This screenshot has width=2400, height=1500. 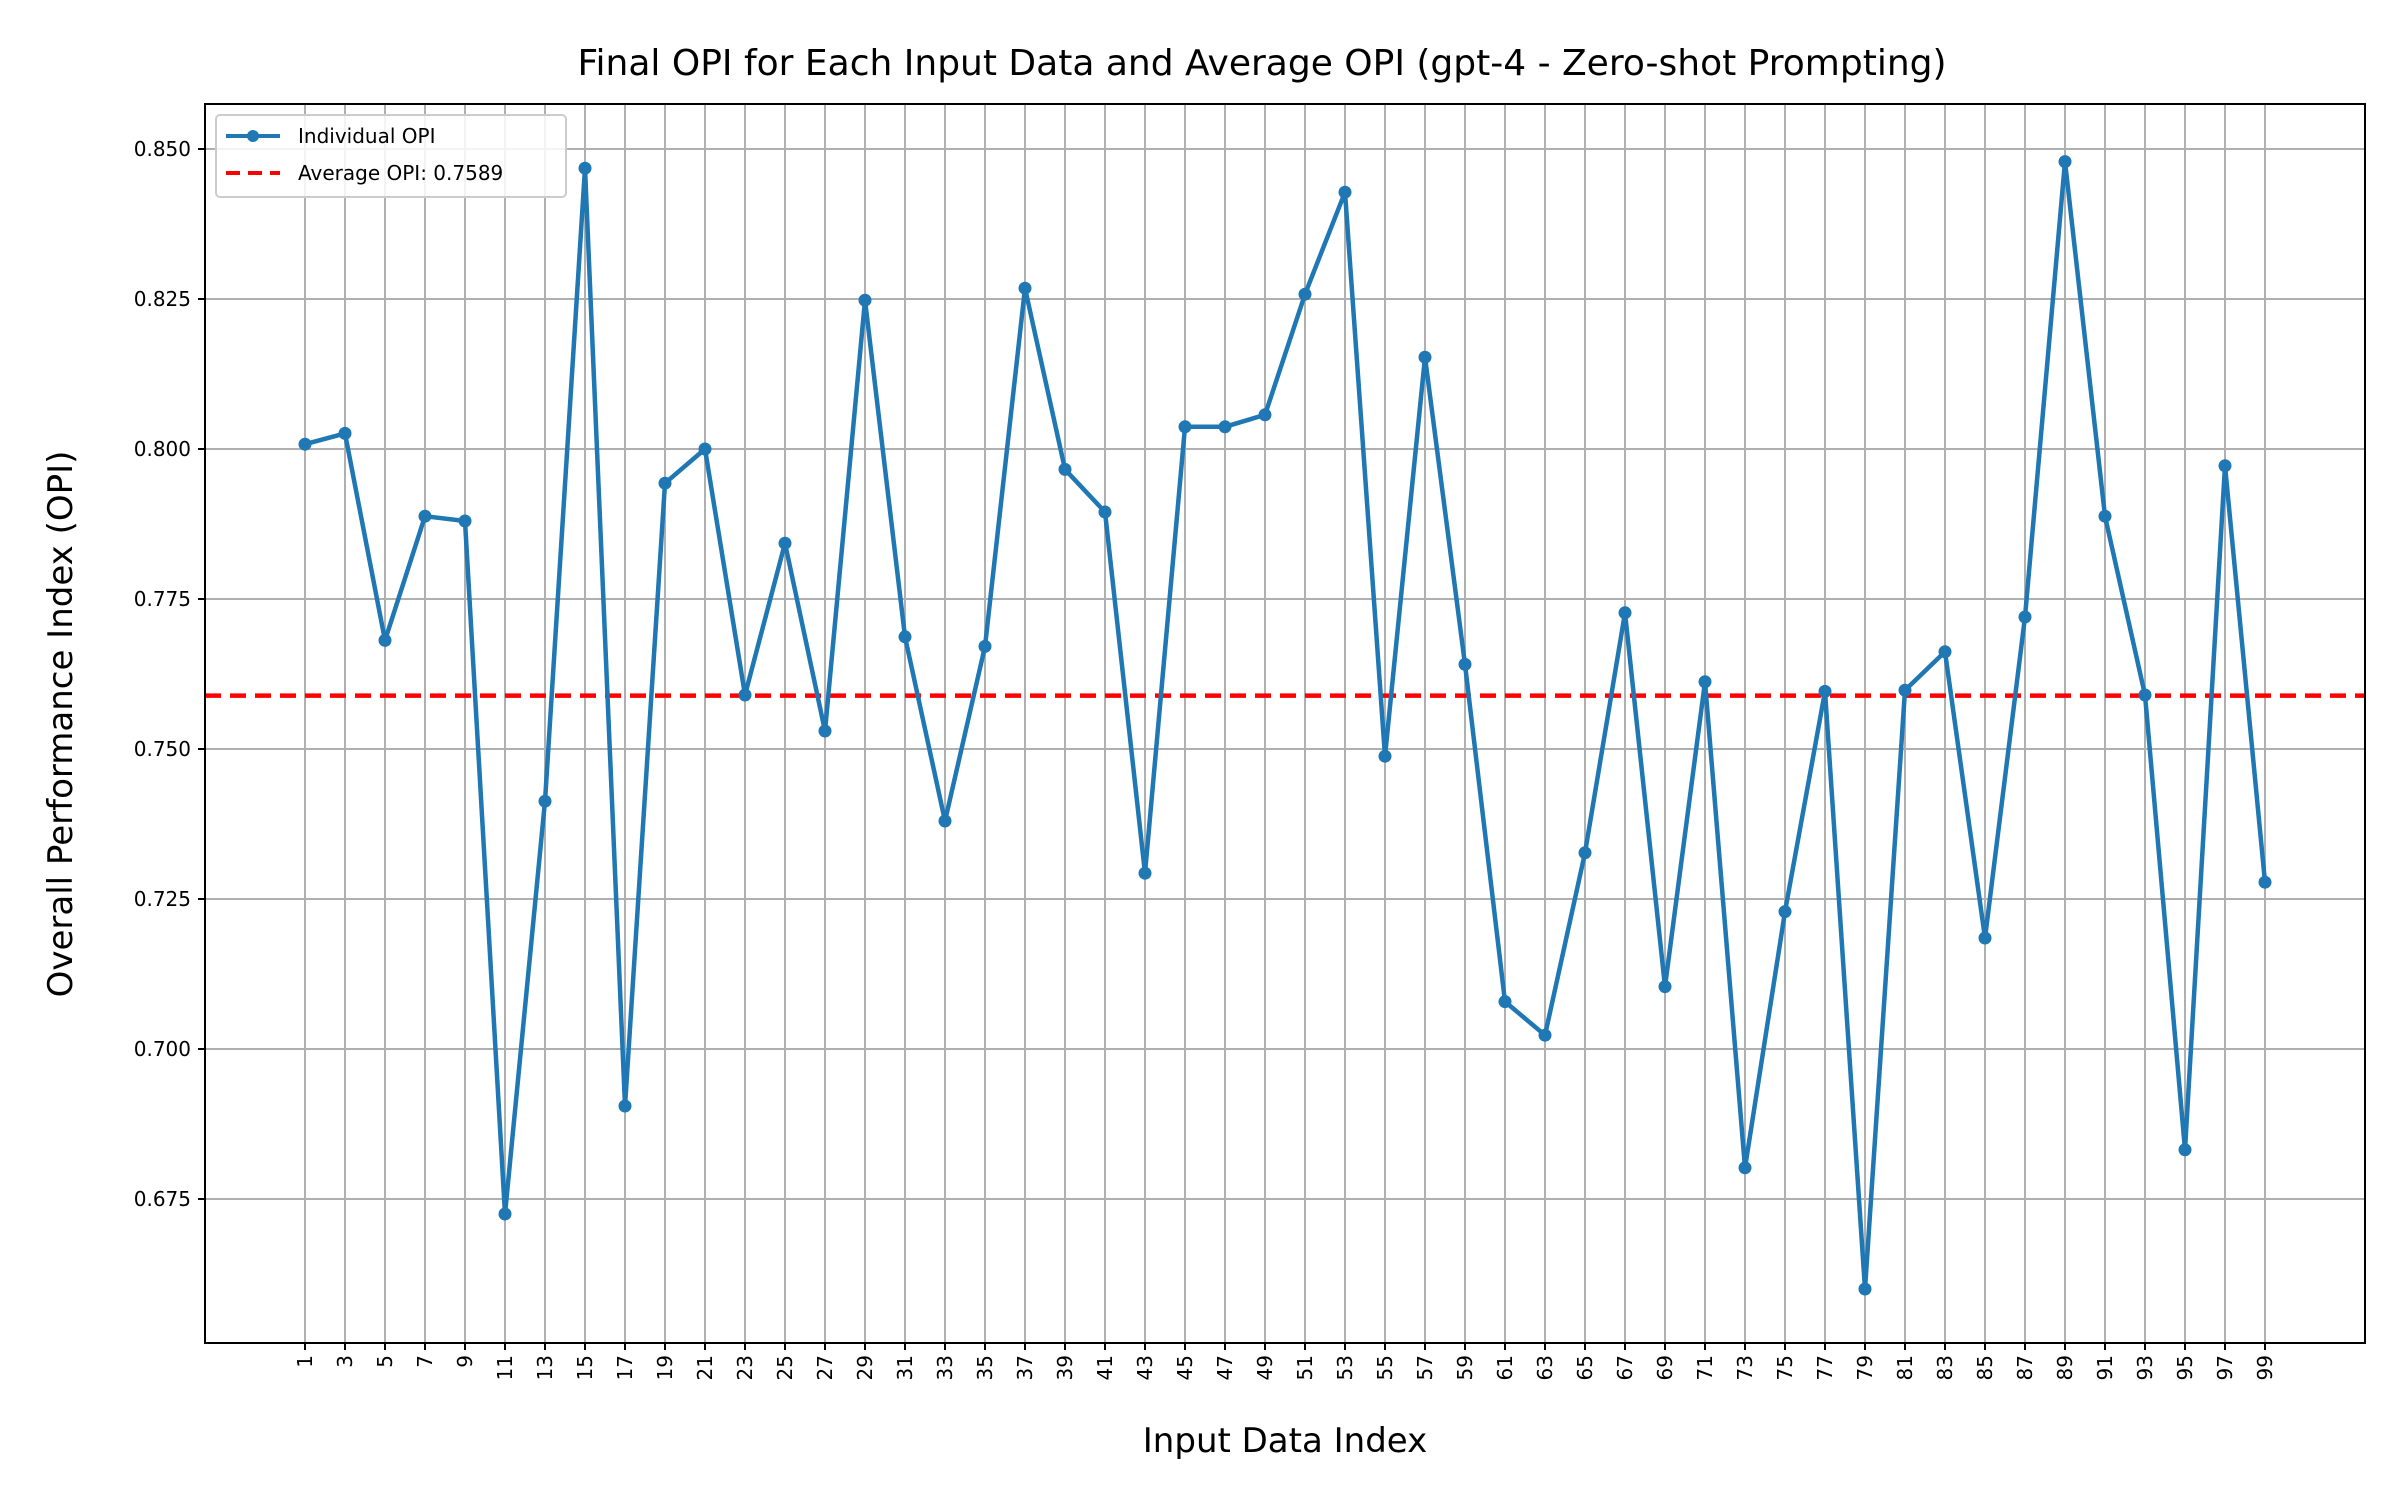 I want to click on y-tick-label: 0.750, so click(x=162, y=749).